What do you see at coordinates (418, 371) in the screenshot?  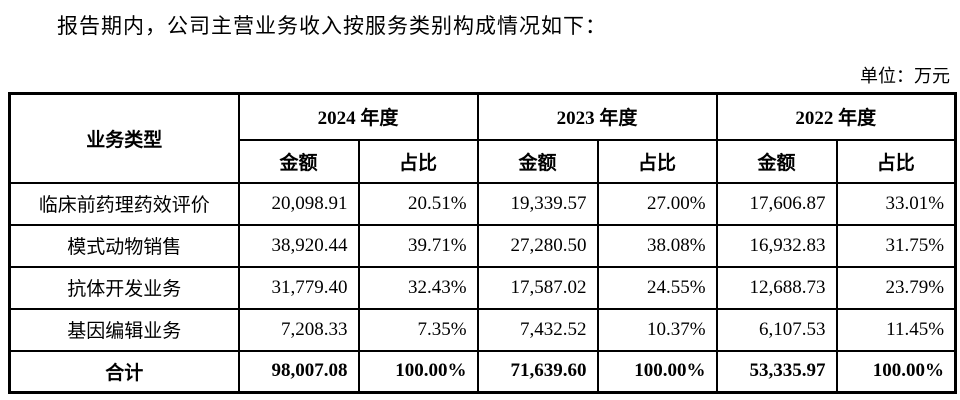 I see `total-ratio-2024: 100.00%` at bounding box center [418, 371].